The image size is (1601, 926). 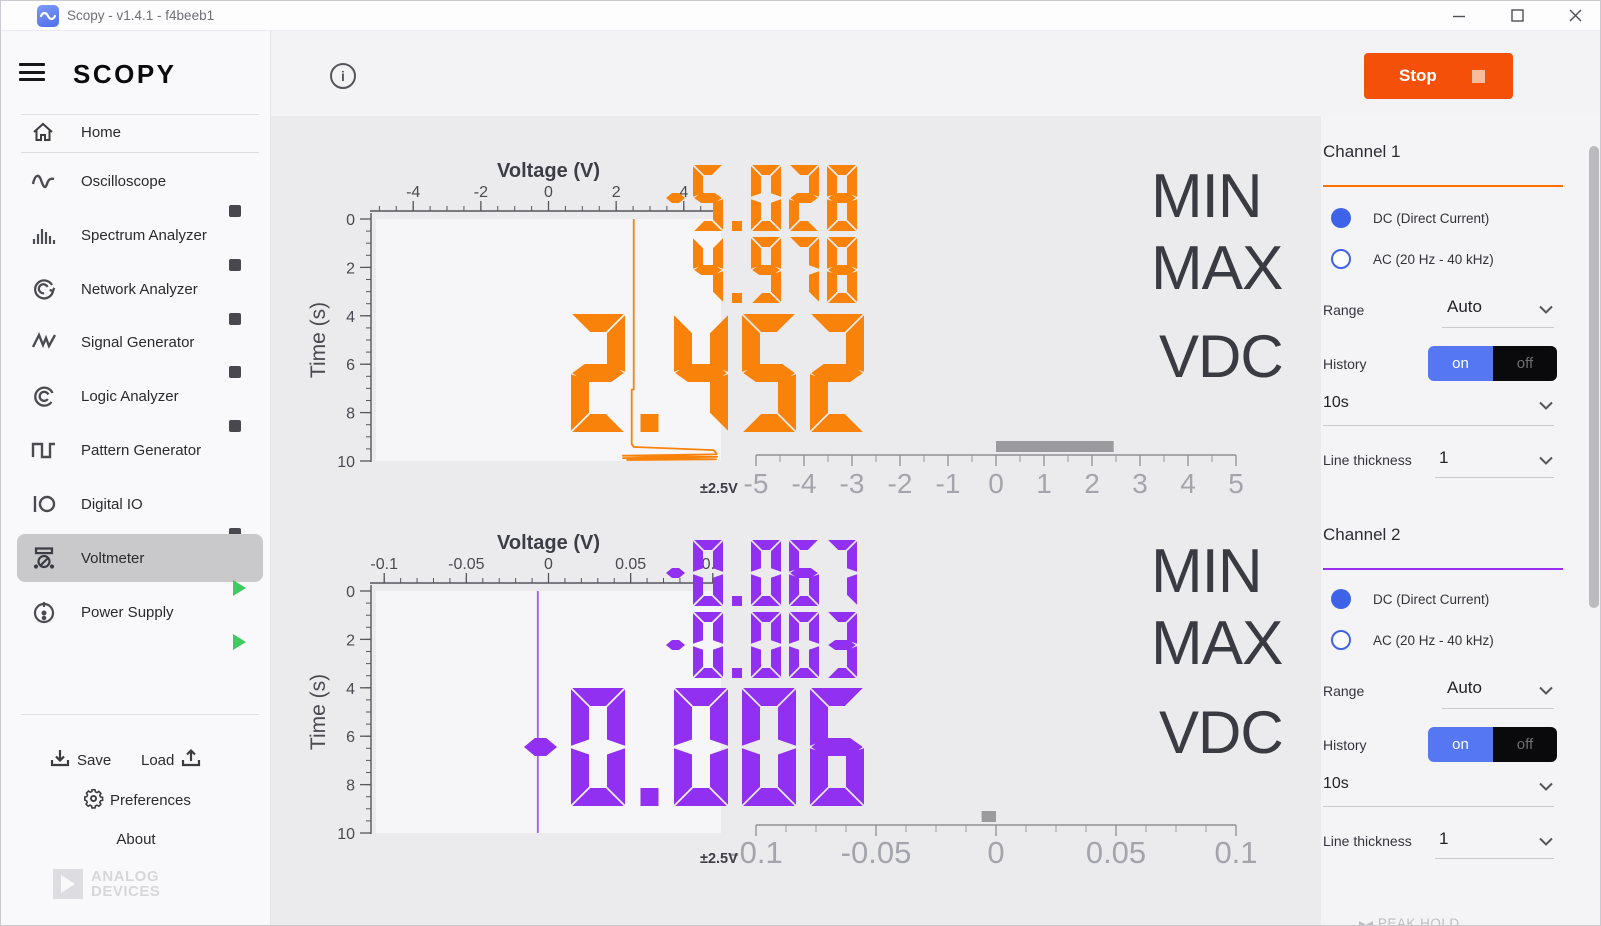 I want to click on maximize-button, so click(x=1517, y=16).